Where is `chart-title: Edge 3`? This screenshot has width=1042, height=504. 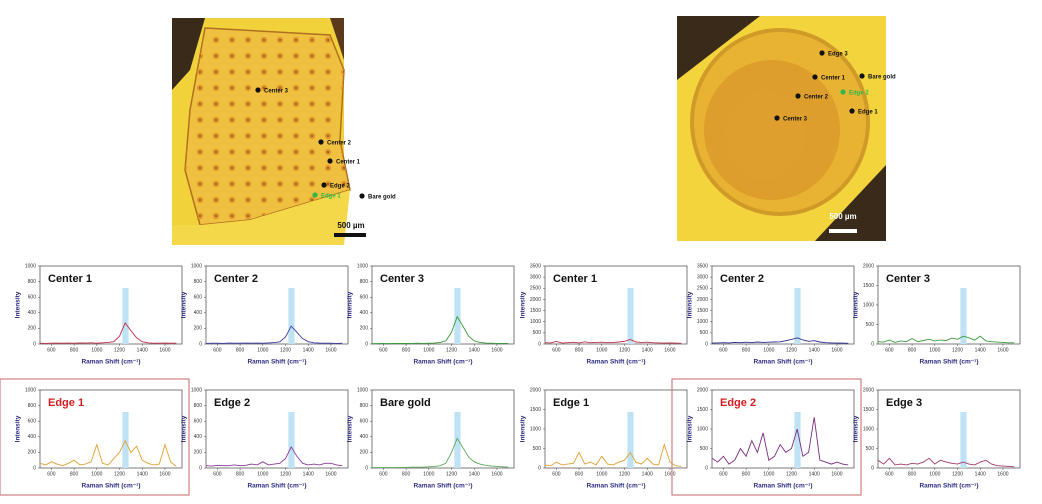 chart-title: Edge 3 is located at coordinates (904, 403).